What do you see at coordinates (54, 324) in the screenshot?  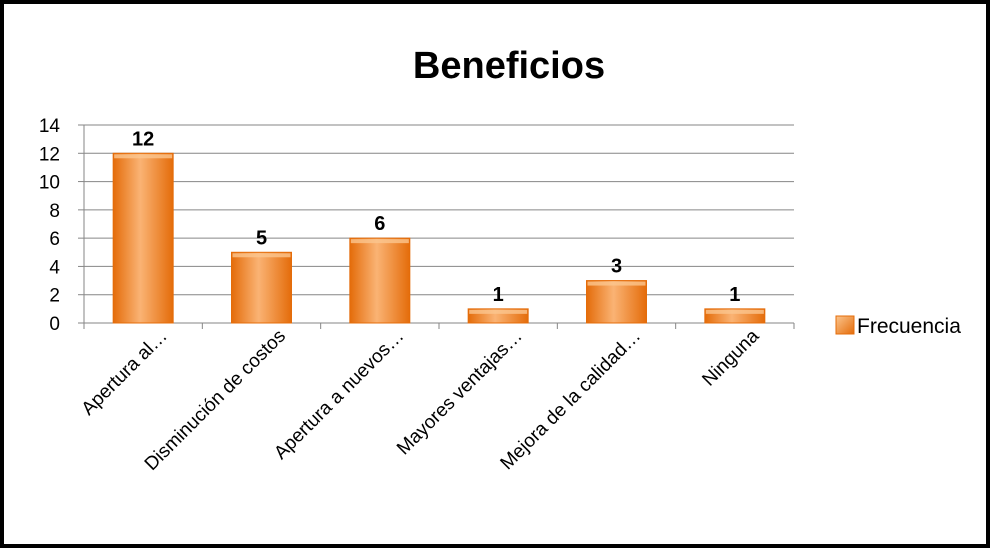 I see `y-tick-label: 0` at bounding box center [54, 324].